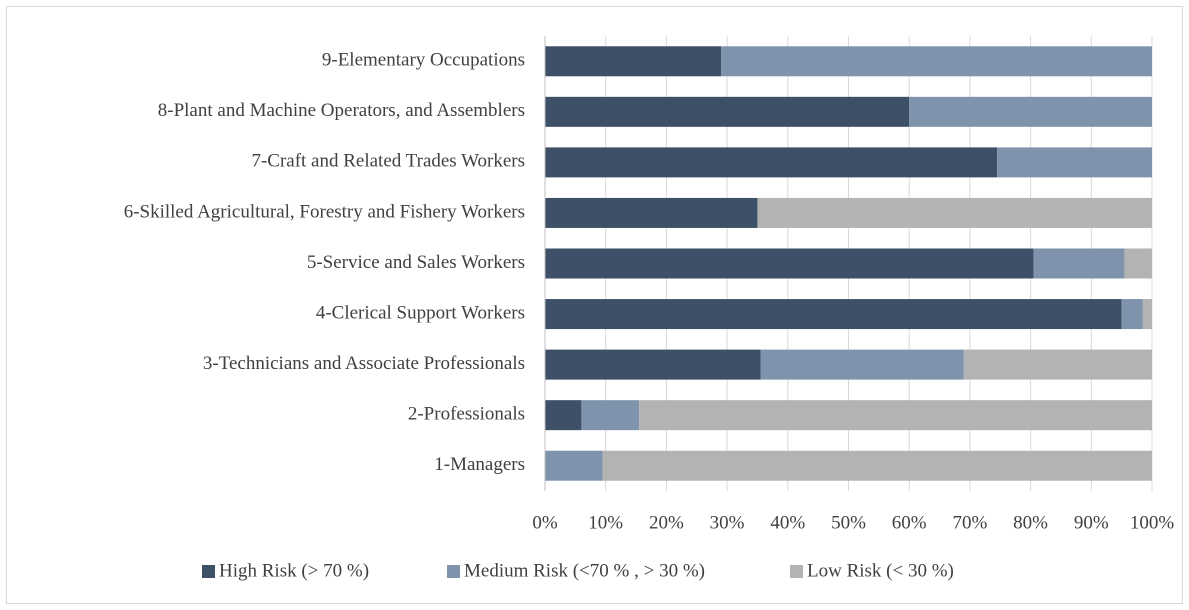 The height and width of the screenshot is (610, 1189). What do you see at coordinates (294, 570) in the screenshot?
I see `legend-label: High Risk (> 70 %)` at bounding box center [294, 570].